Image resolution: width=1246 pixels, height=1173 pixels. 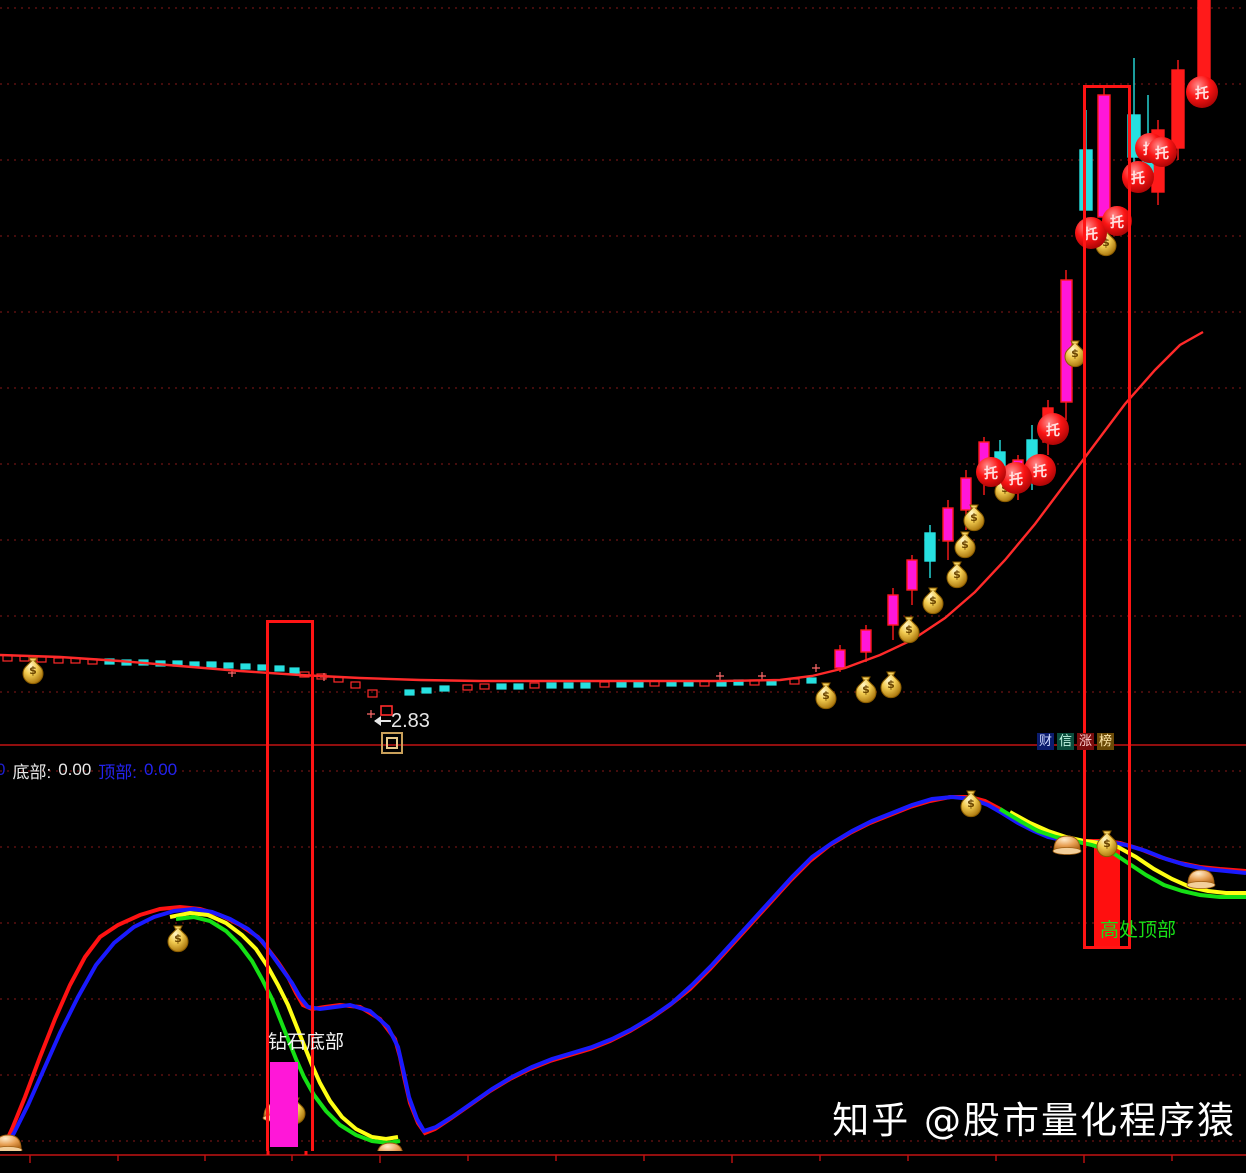 I want to click on annotation-high-top: 高处顶部, so click(x=1138, y=930).